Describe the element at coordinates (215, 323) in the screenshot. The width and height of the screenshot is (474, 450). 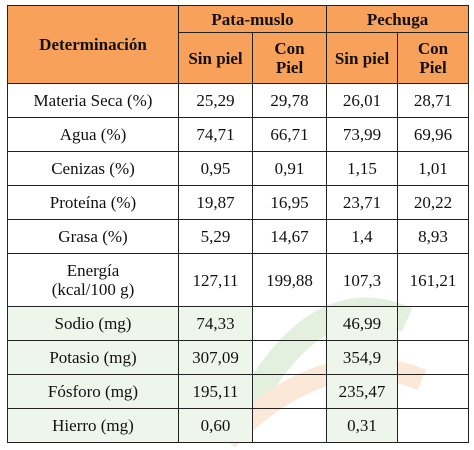
I see `cell-value: 74,33` at that location.